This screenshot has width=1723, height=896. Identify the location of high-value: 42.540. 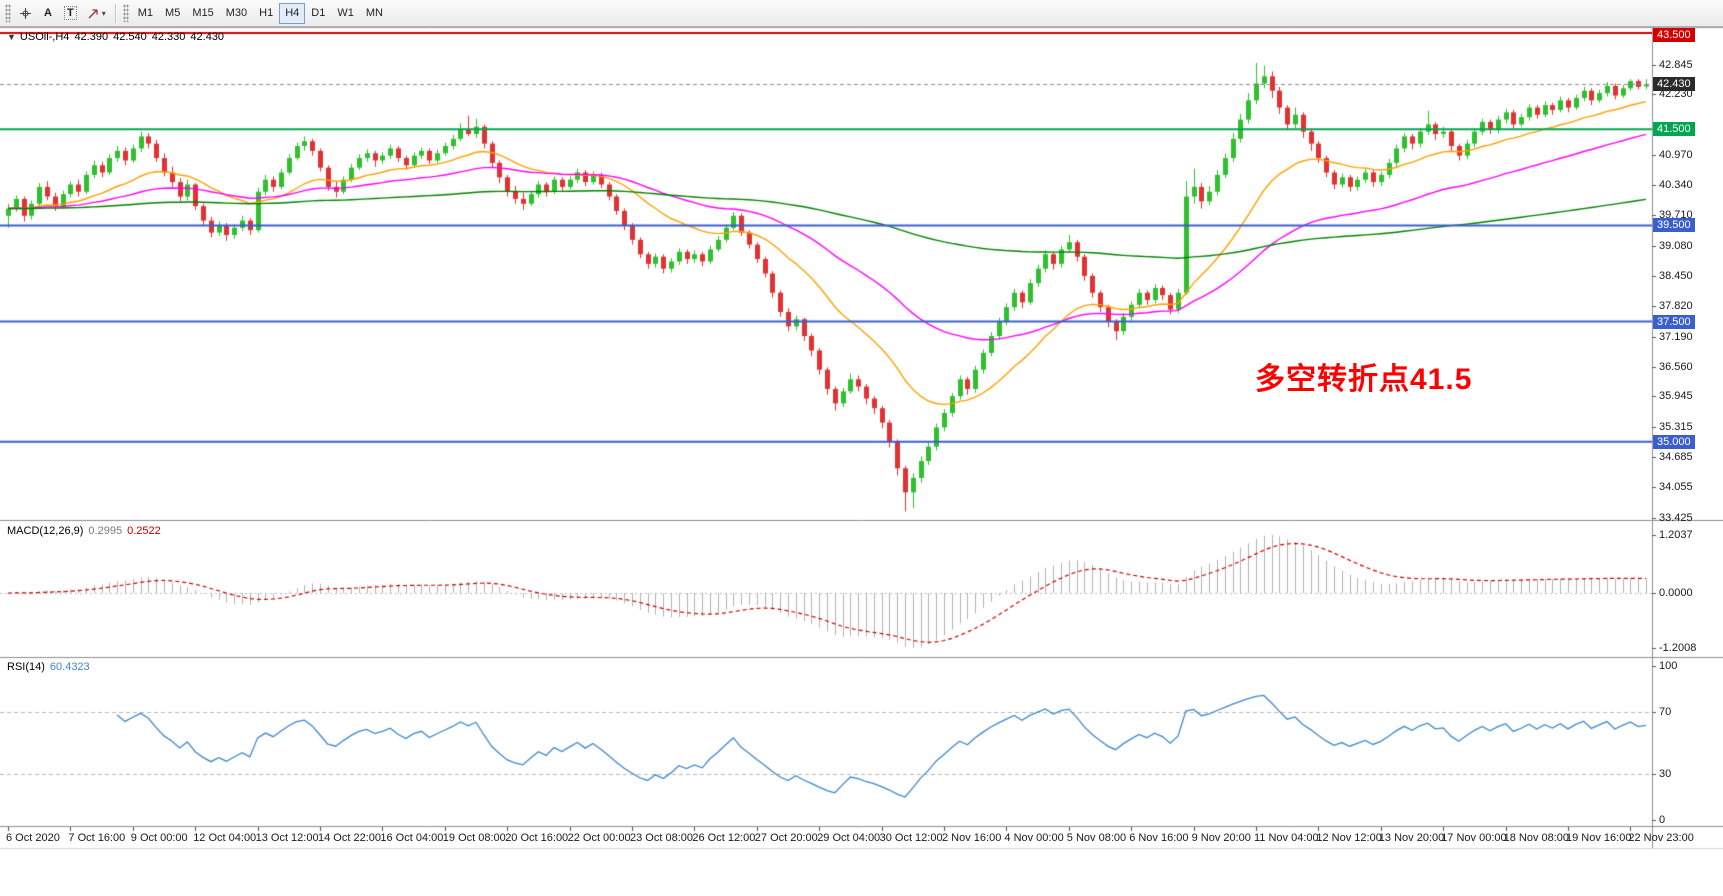
(130, 37).